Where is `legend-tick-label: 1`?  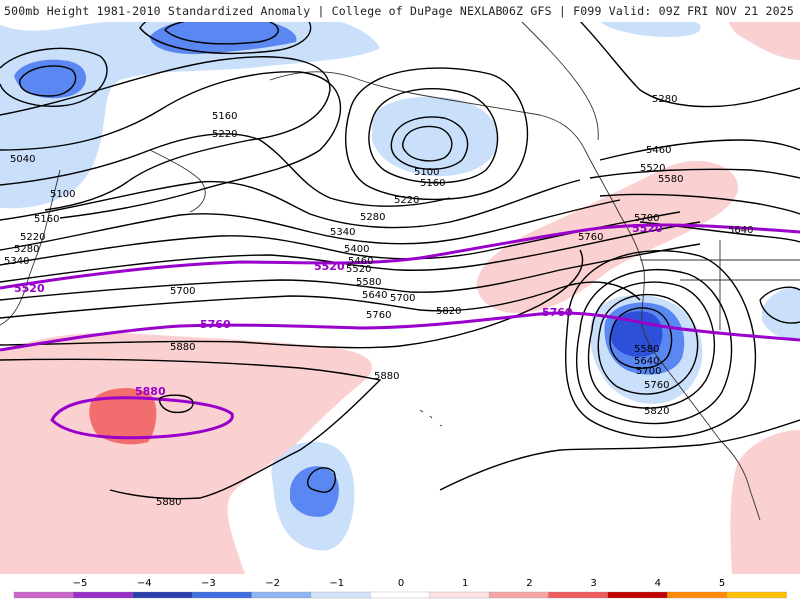 legend-tick-label: 1 is located at coordinates (465, 583).